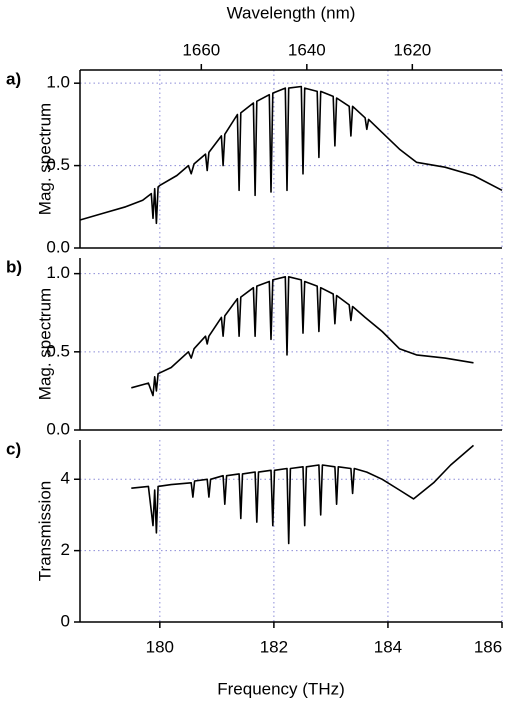 This screenshot has width=520, height=706. I want to click on x2-tick-label: 1640, so click(307, 49).